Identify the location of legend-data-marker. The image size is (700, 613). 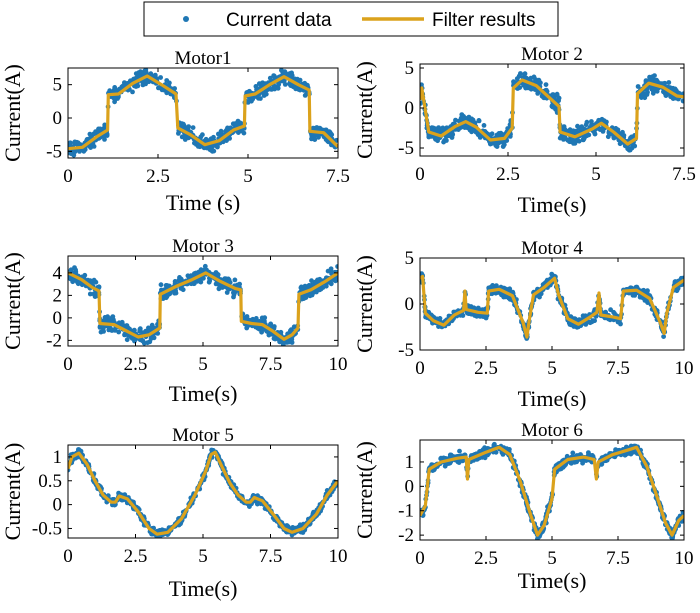
(186, 19).